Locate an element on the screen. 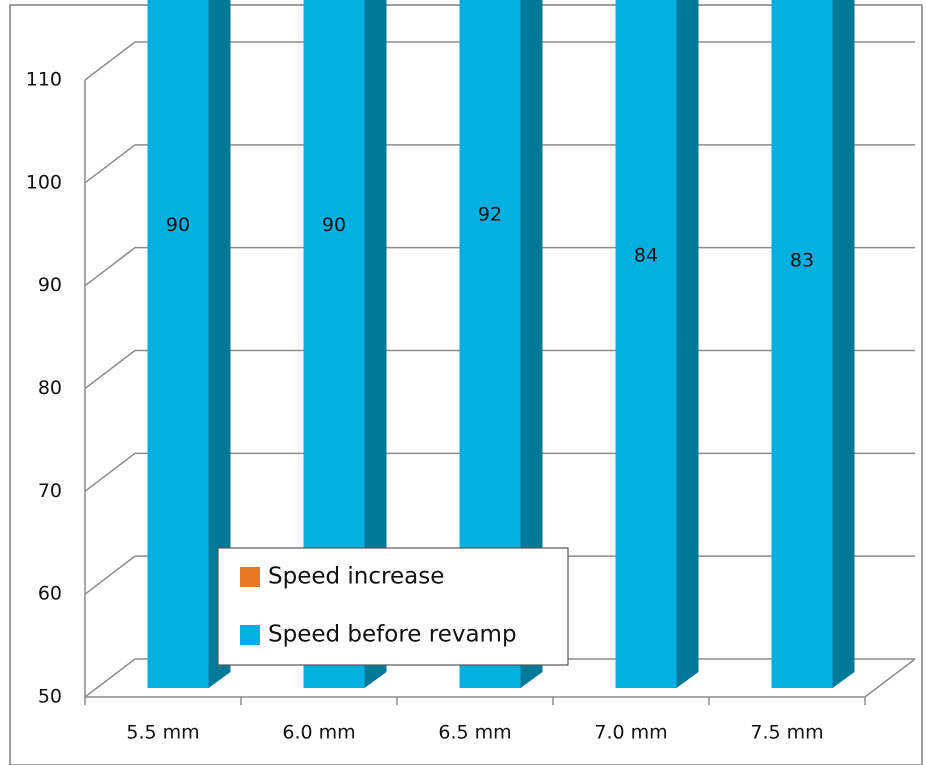 This screenshot has width=926, height=765. value-label: 84 is located at coordinates (646, 256).